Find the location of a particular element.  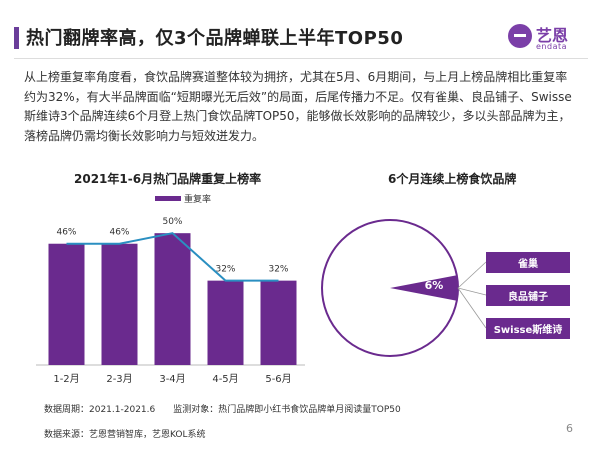

brand-callout-bestore: 良品铺子 is located at coordinates (528, 295).